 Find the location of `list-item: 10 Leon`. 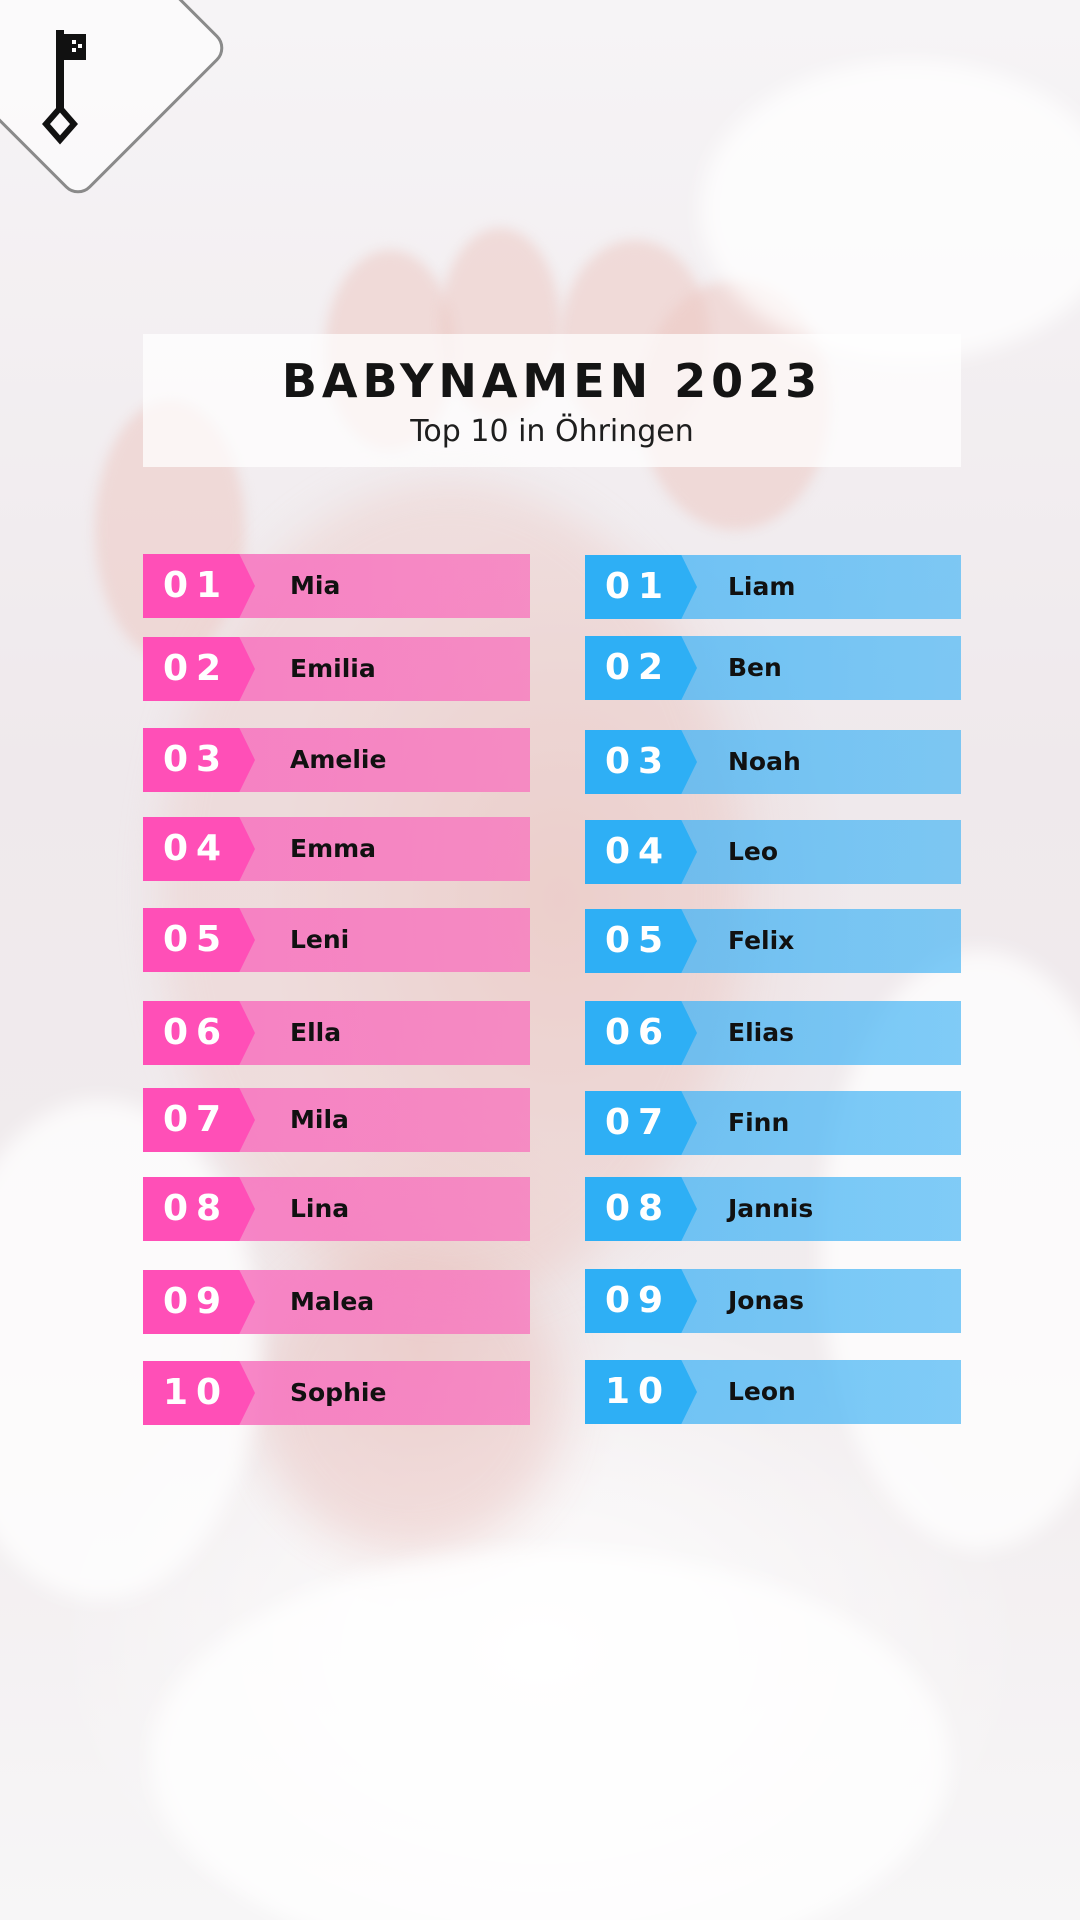

list-item: 10 Leon is located at coordinates (773, 1392).